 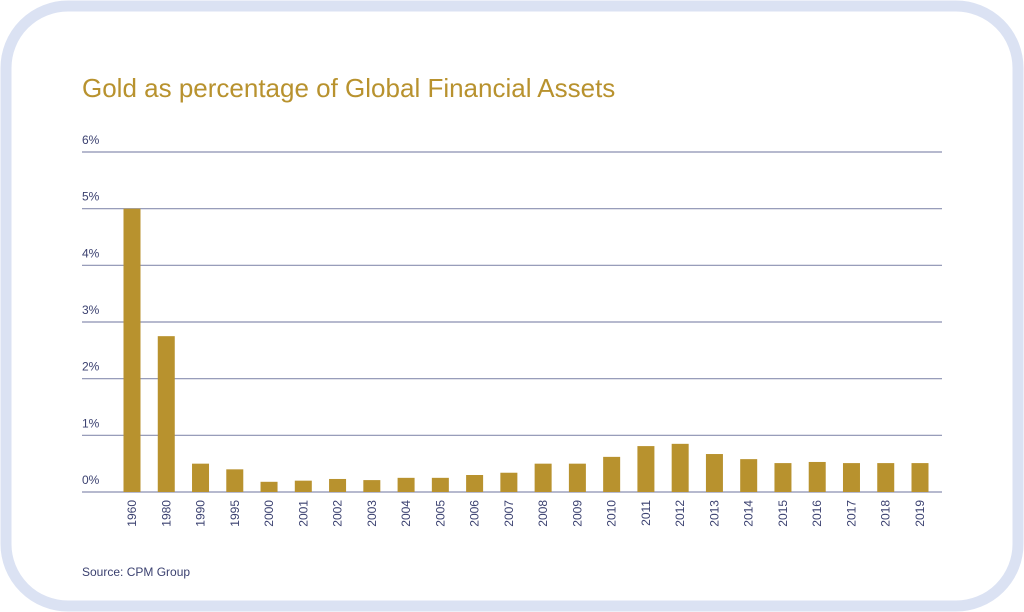 What do you see at coordinates (406, 513) in the screenshot?
I see `x-tick-label: 2004` at bounding box center [406, 513].